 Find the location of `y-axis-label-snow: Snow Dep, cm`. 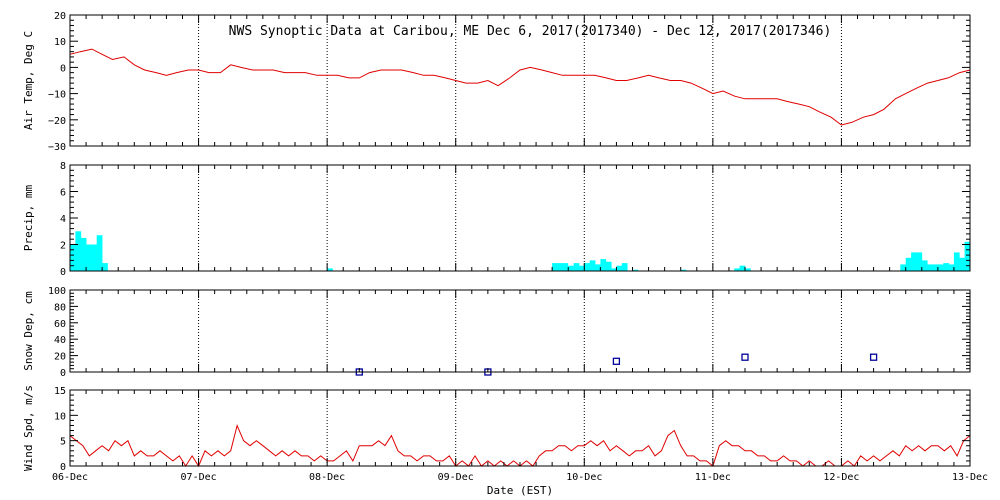

y-axis-label-snow: Snow Dep, cm is located at coordinates (28, 331).